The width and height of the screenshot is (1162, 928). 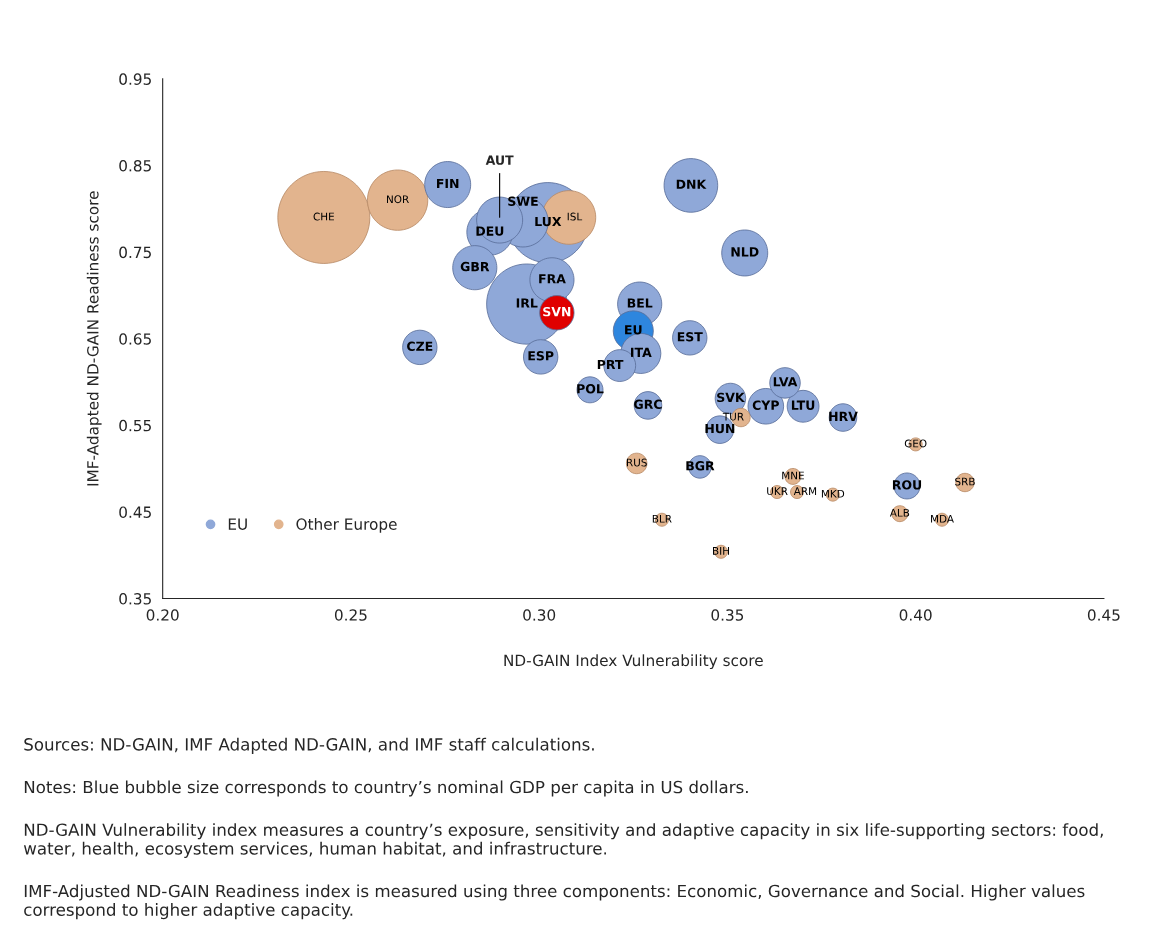 I want to click on data-label: CYP, so click(x=765, y=405).